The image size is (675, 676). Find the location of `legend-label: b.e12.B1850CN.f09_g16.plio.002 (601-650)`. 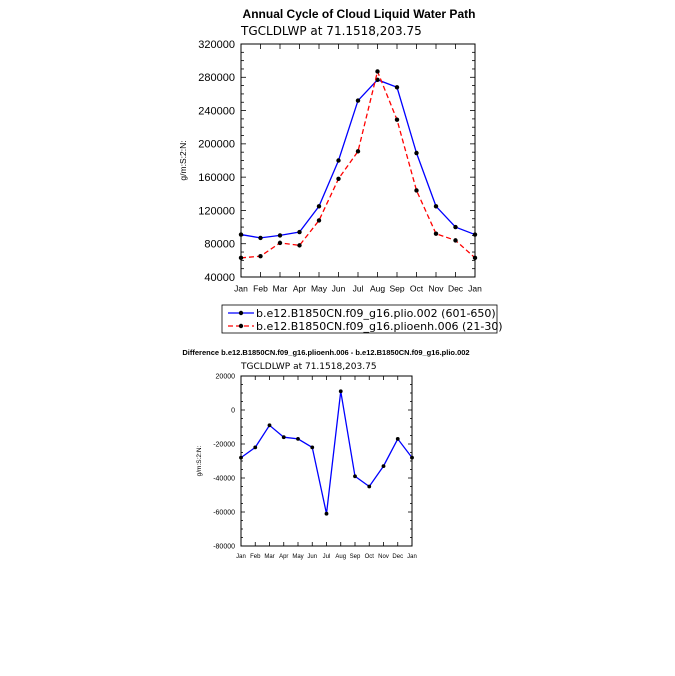

legend-label: b.e12.B1850CN.f09_g16.plio.002 (601-650) is located at coordinates (376, 313).